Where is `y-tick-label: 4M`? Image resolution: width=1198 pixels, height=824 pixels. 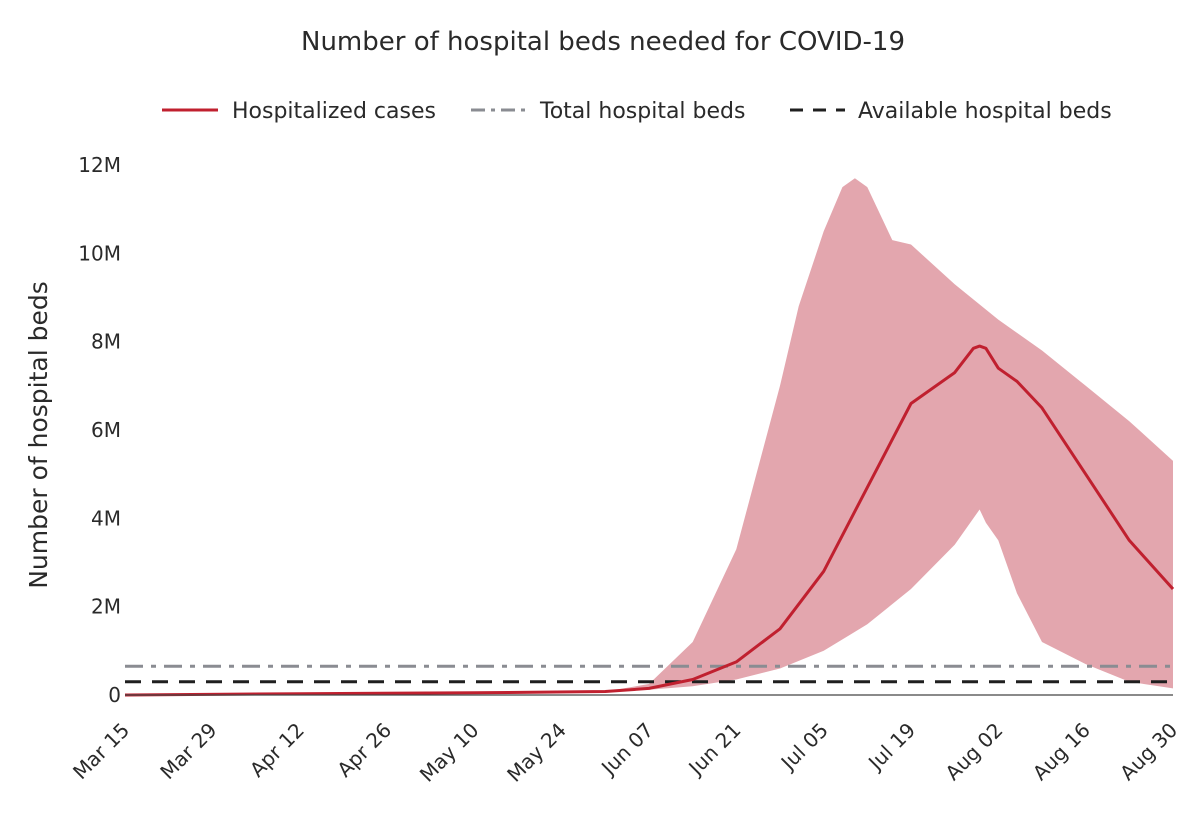
y-tick-label: 4M is located at coordinates (106, 518).